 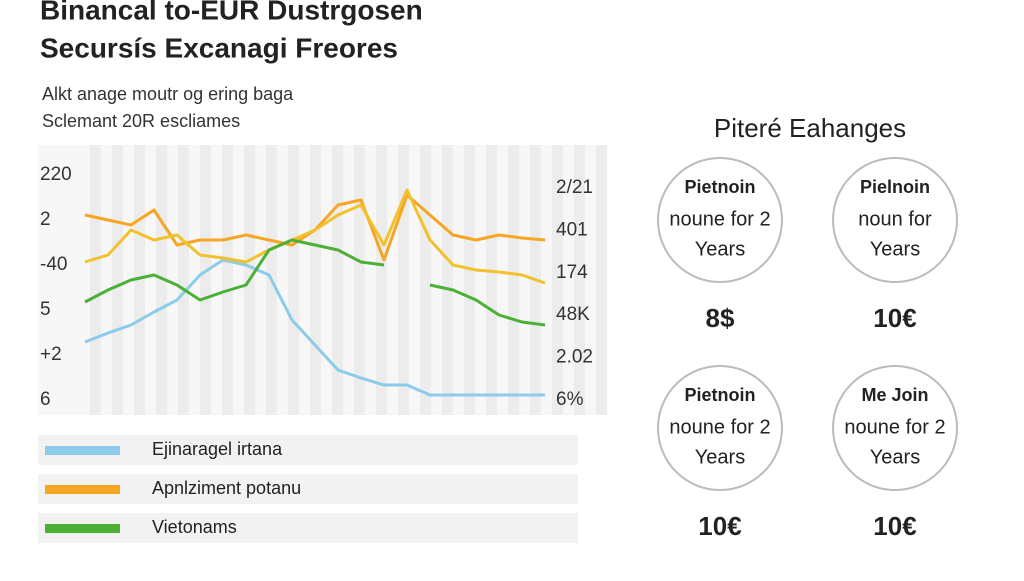 I want to click on right-axis-label: 401, so click(x=572, y=229).